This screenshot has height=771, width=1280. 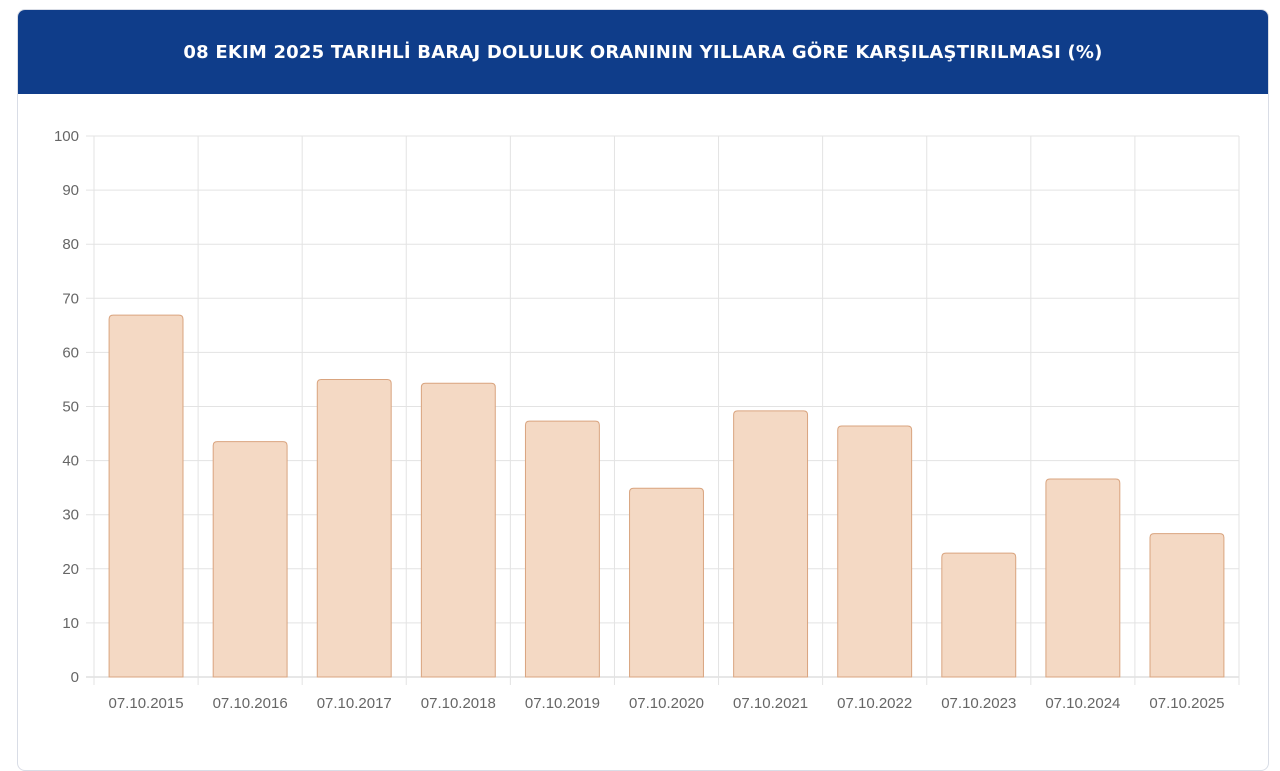 I want to click on y-tick-label: 100, so click(x=66, y=136).